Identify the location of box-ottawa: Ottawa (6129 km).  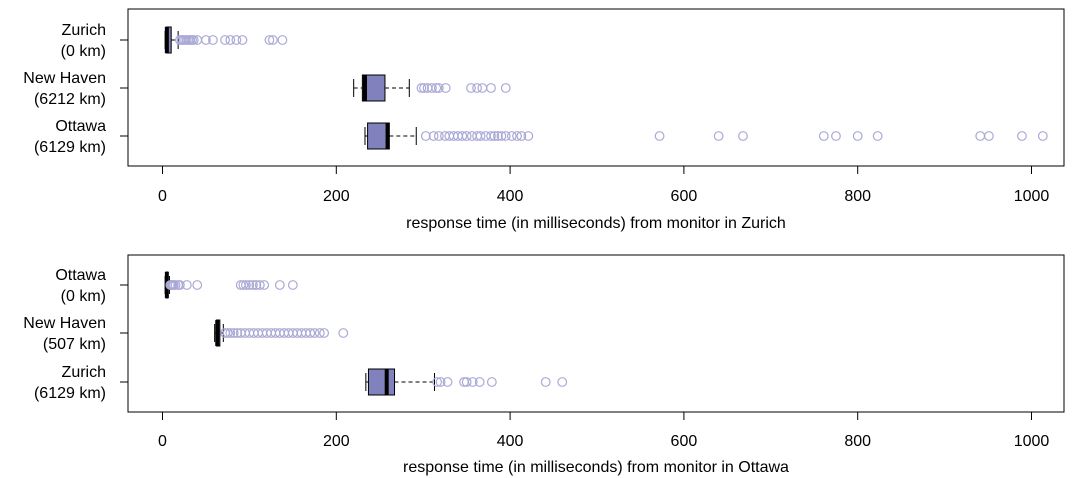
(541, 137).